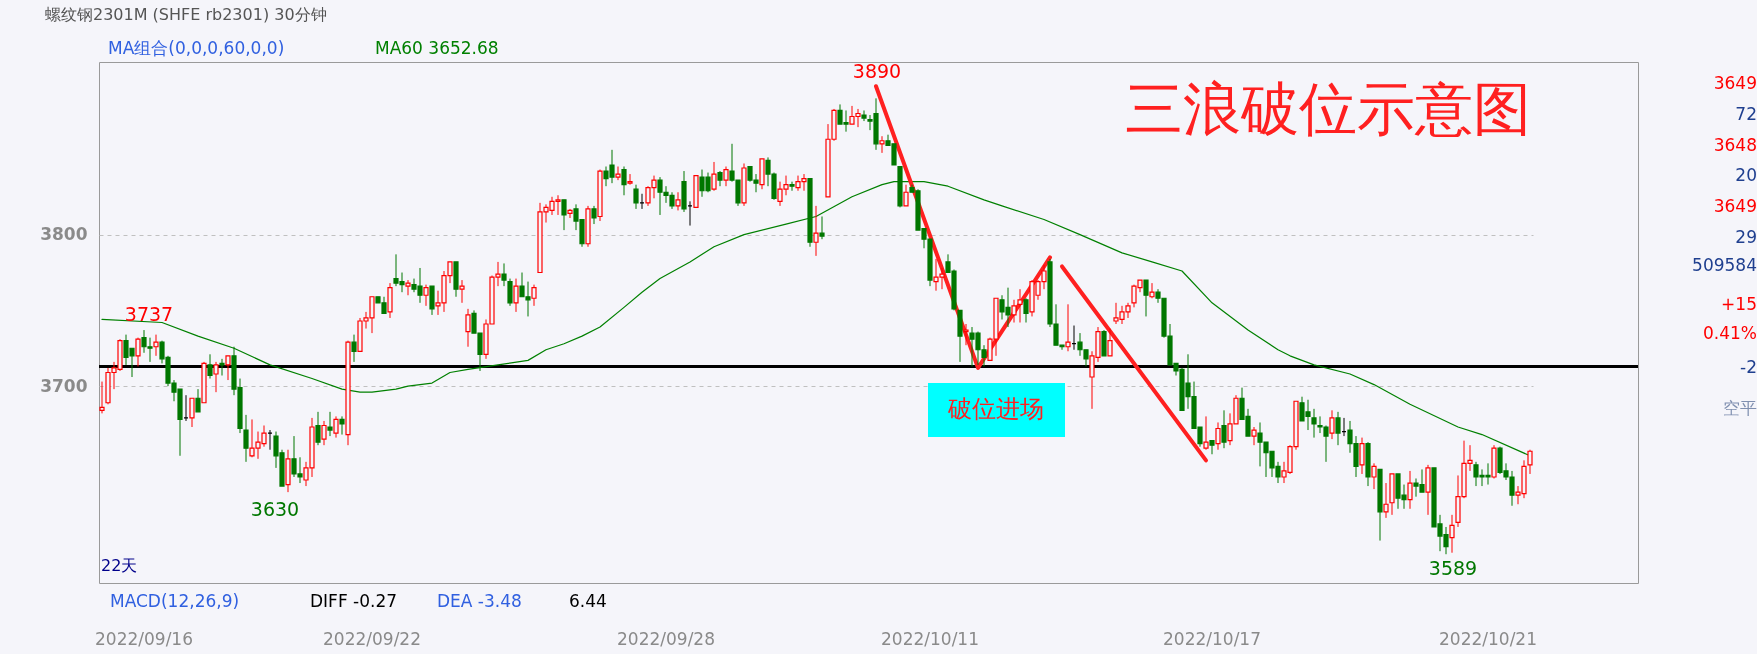 This screenshot has height=654, width=1757. Describe the element at coordinates (1746, 237) in the screenshot. I see `text: 29` at that location.